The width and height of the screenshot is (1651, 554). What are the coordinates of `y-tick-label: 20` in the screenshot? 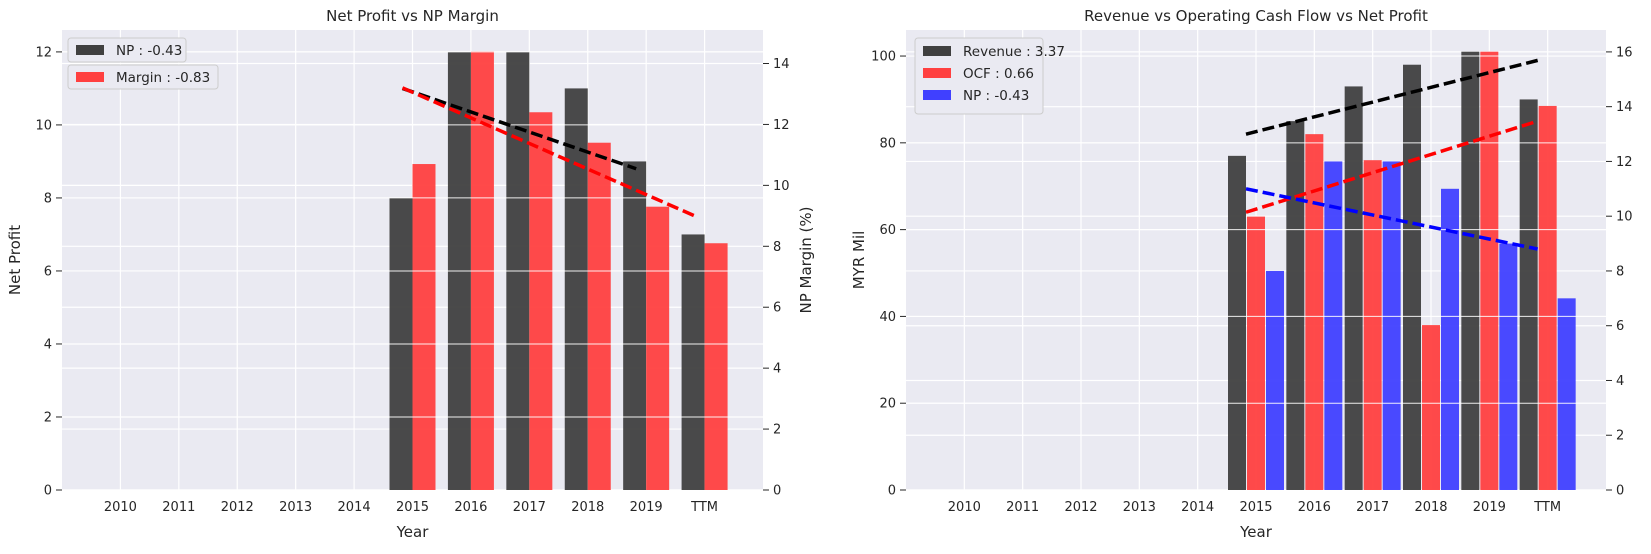 It's located at (887, 404).